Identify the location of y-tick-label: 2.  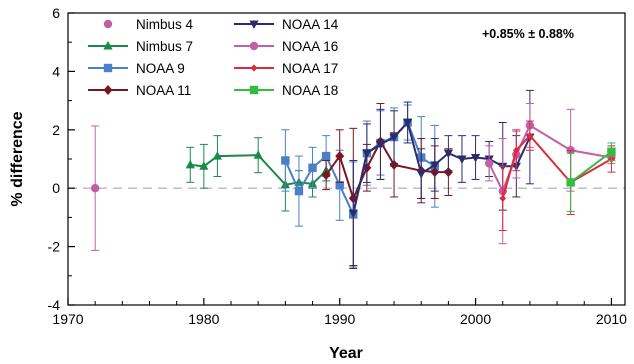
(56, 130).